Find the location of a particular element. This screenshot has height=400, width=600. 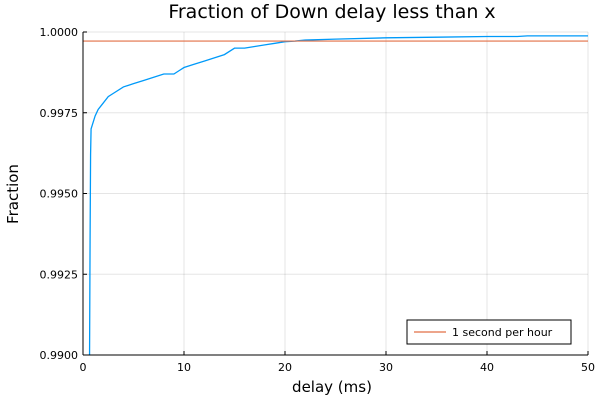

x-tick-label: 20 is located at coordinates (285, 367).